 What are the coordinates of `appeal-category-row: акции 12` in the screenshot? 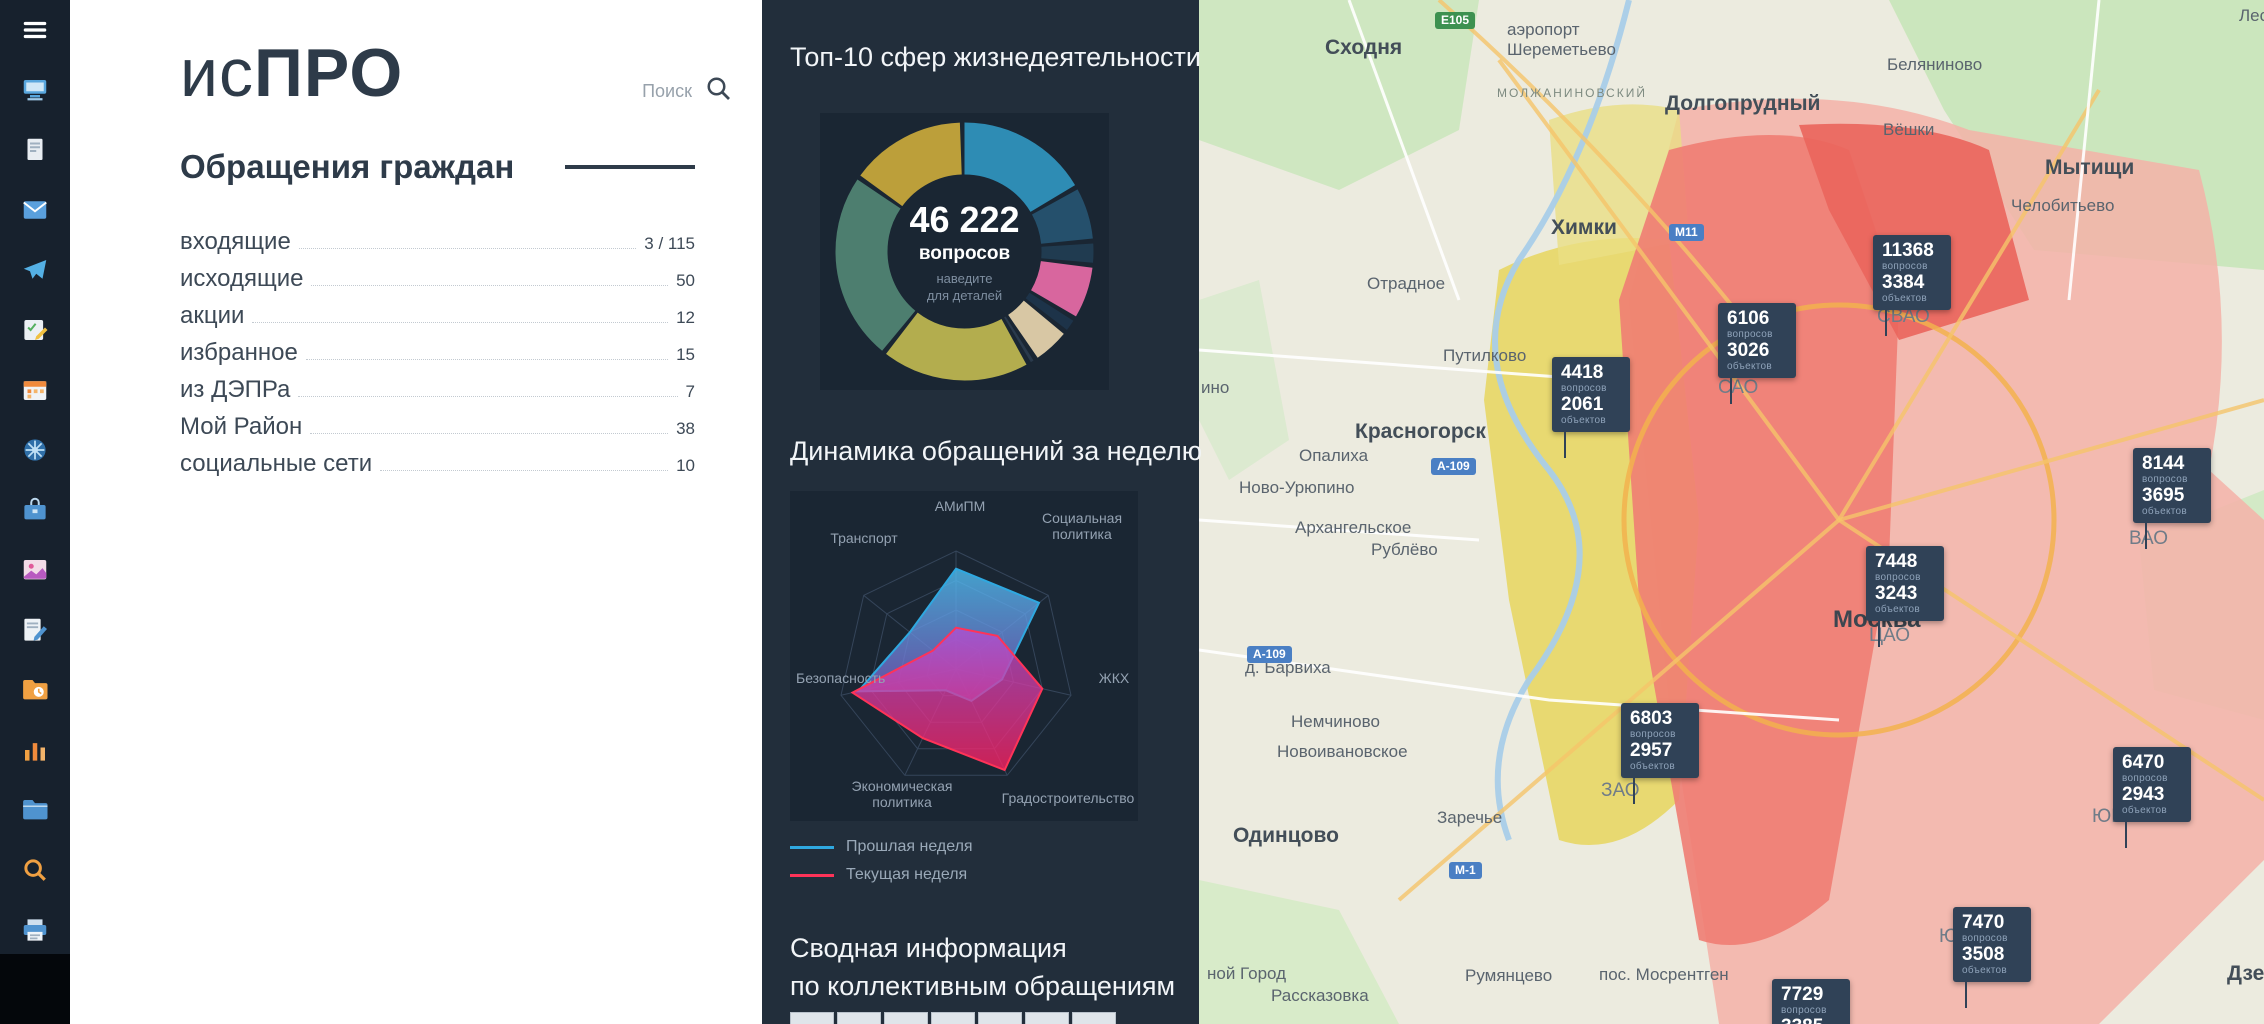 It's located at (437, 320).